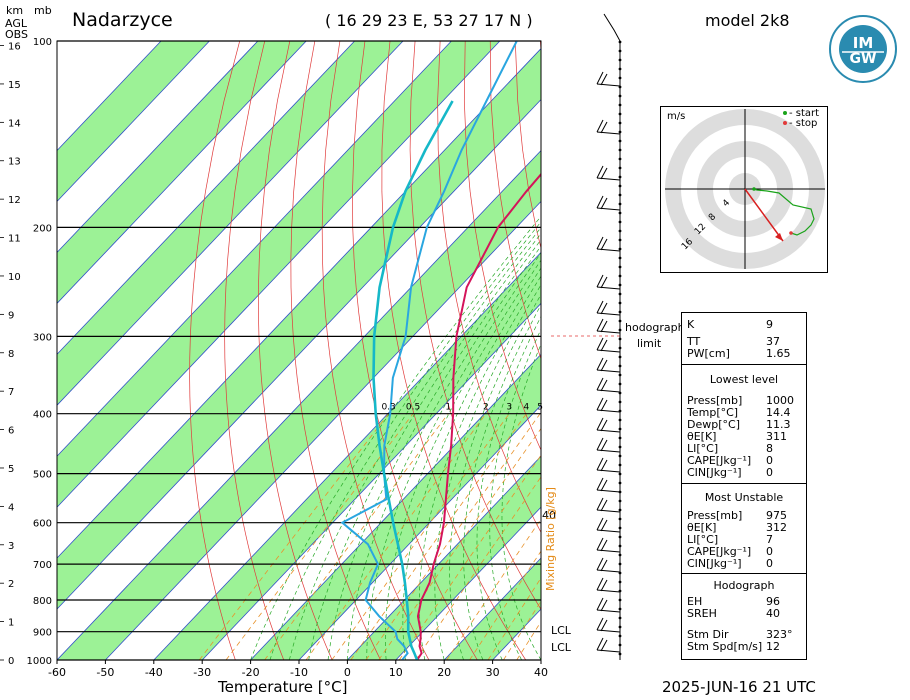 This screenshot has width=910, height=700. What do you see at coordinates (283, 687) in the screenshot?
I see `x-axis-title: Temperature [°C]` at bounding box center [283, 687].